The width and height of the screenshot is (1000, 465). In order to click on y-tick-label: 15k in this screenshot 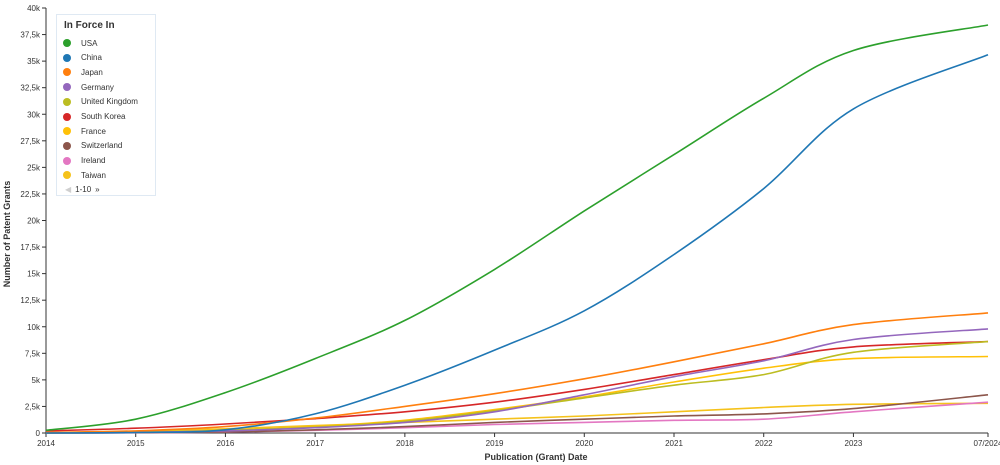, I will do `click(34, 274)`.